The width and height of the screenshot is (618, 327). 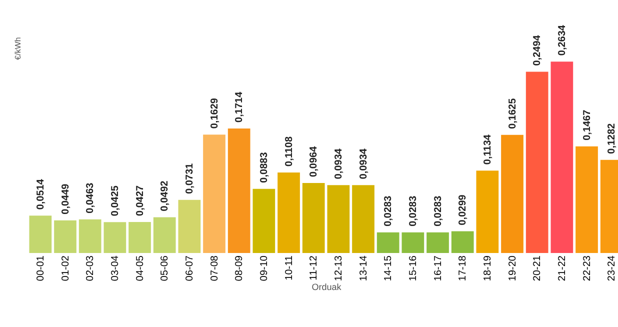 What do you see at coordinates (66, 198) in the screenshot?
I see `data-label: 0,0449` at bounding box center [66, 198].